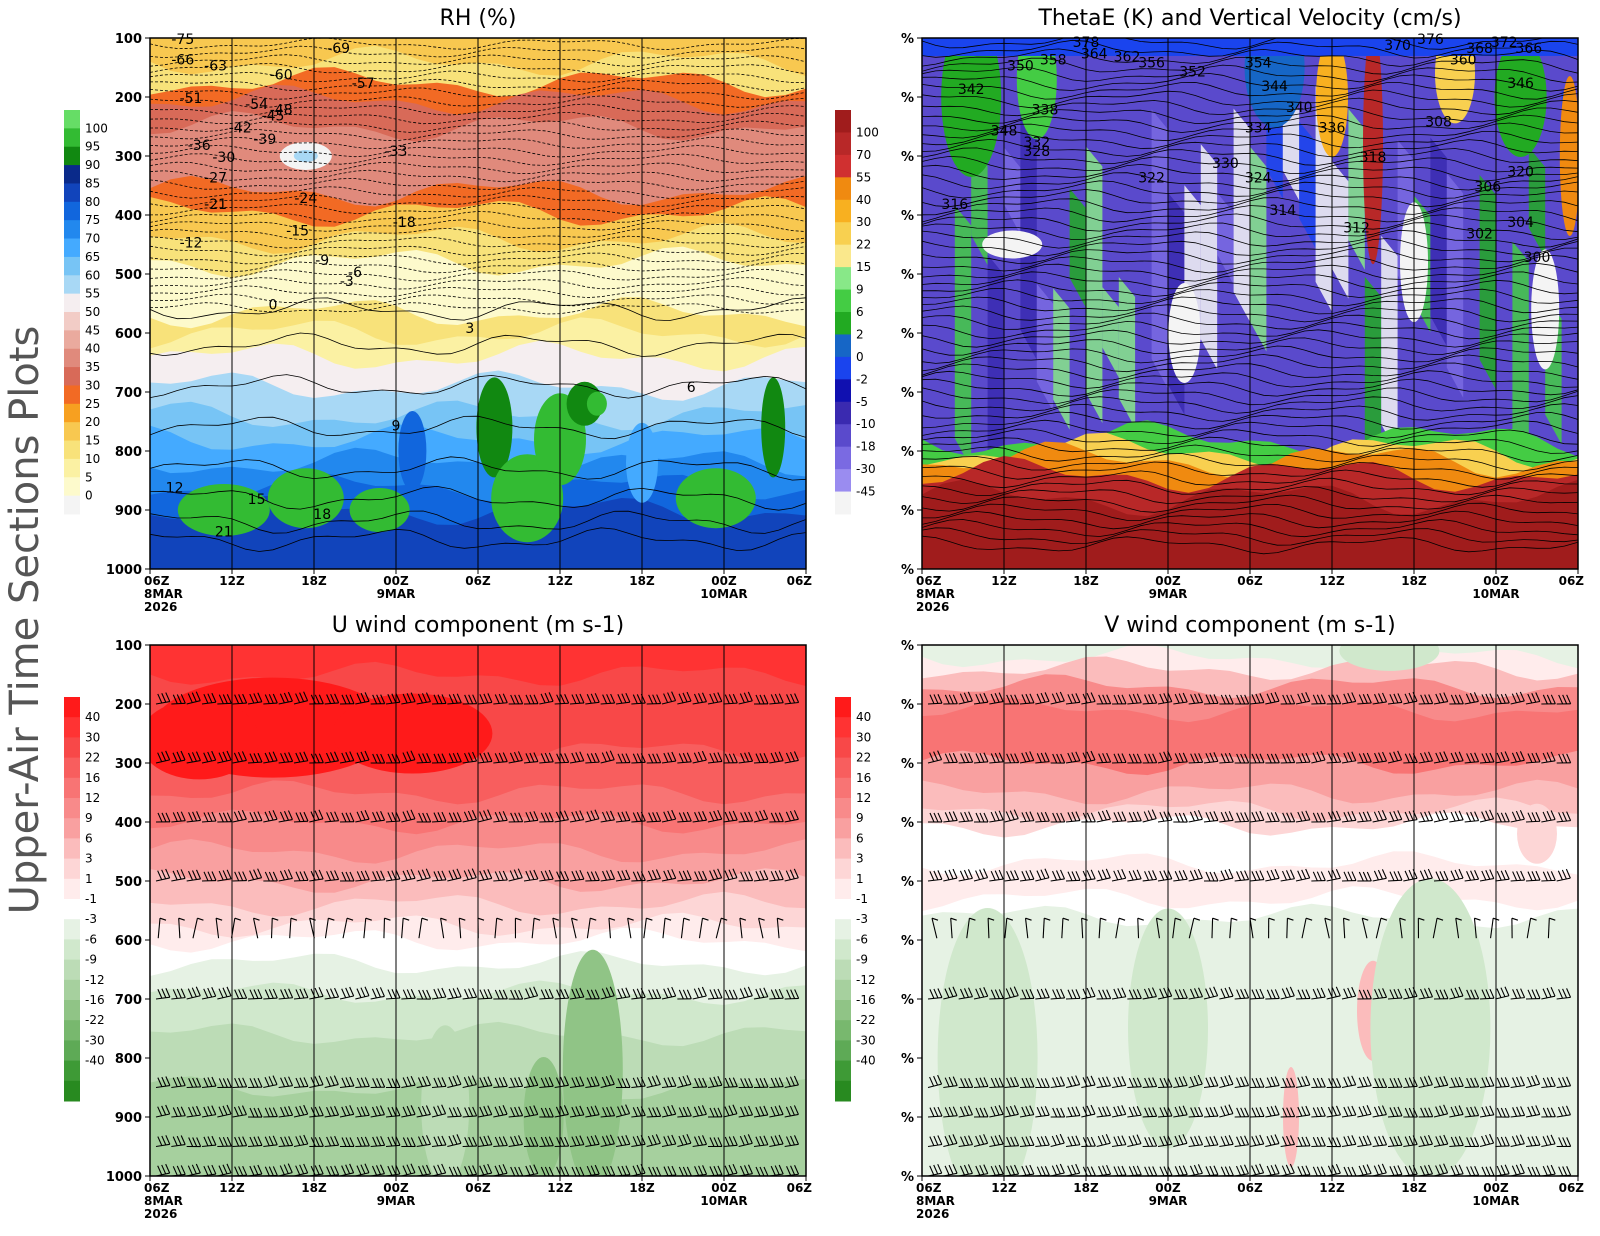  Describe the element at coordinates (95, 1061) in the screenshot. I see `uwind-colorbar-label: -40` at that location.